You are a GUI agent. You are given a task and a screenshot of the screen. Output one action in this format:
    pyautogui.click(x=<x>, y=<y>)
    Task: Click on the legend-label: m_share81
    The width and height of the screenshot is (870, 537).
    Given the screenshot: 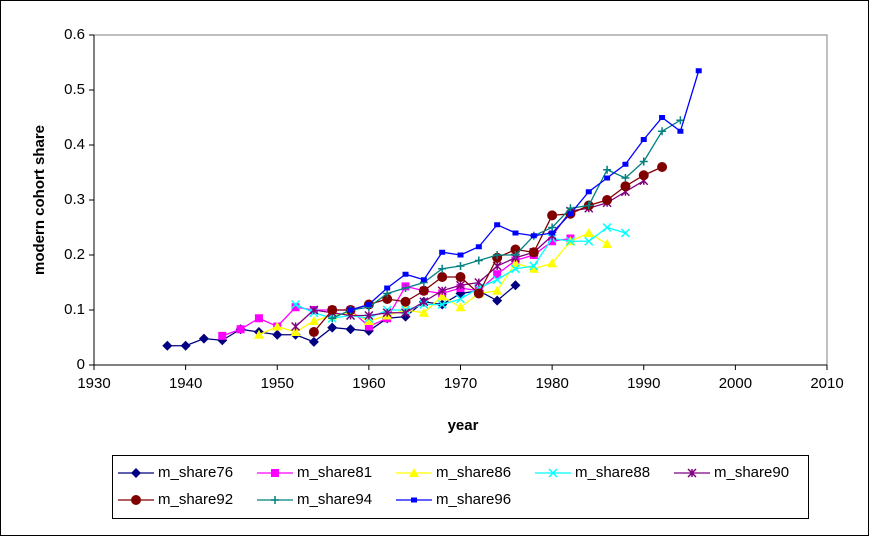 What is the action you would take?
    pyautogui.click(x=334, y=472)
    